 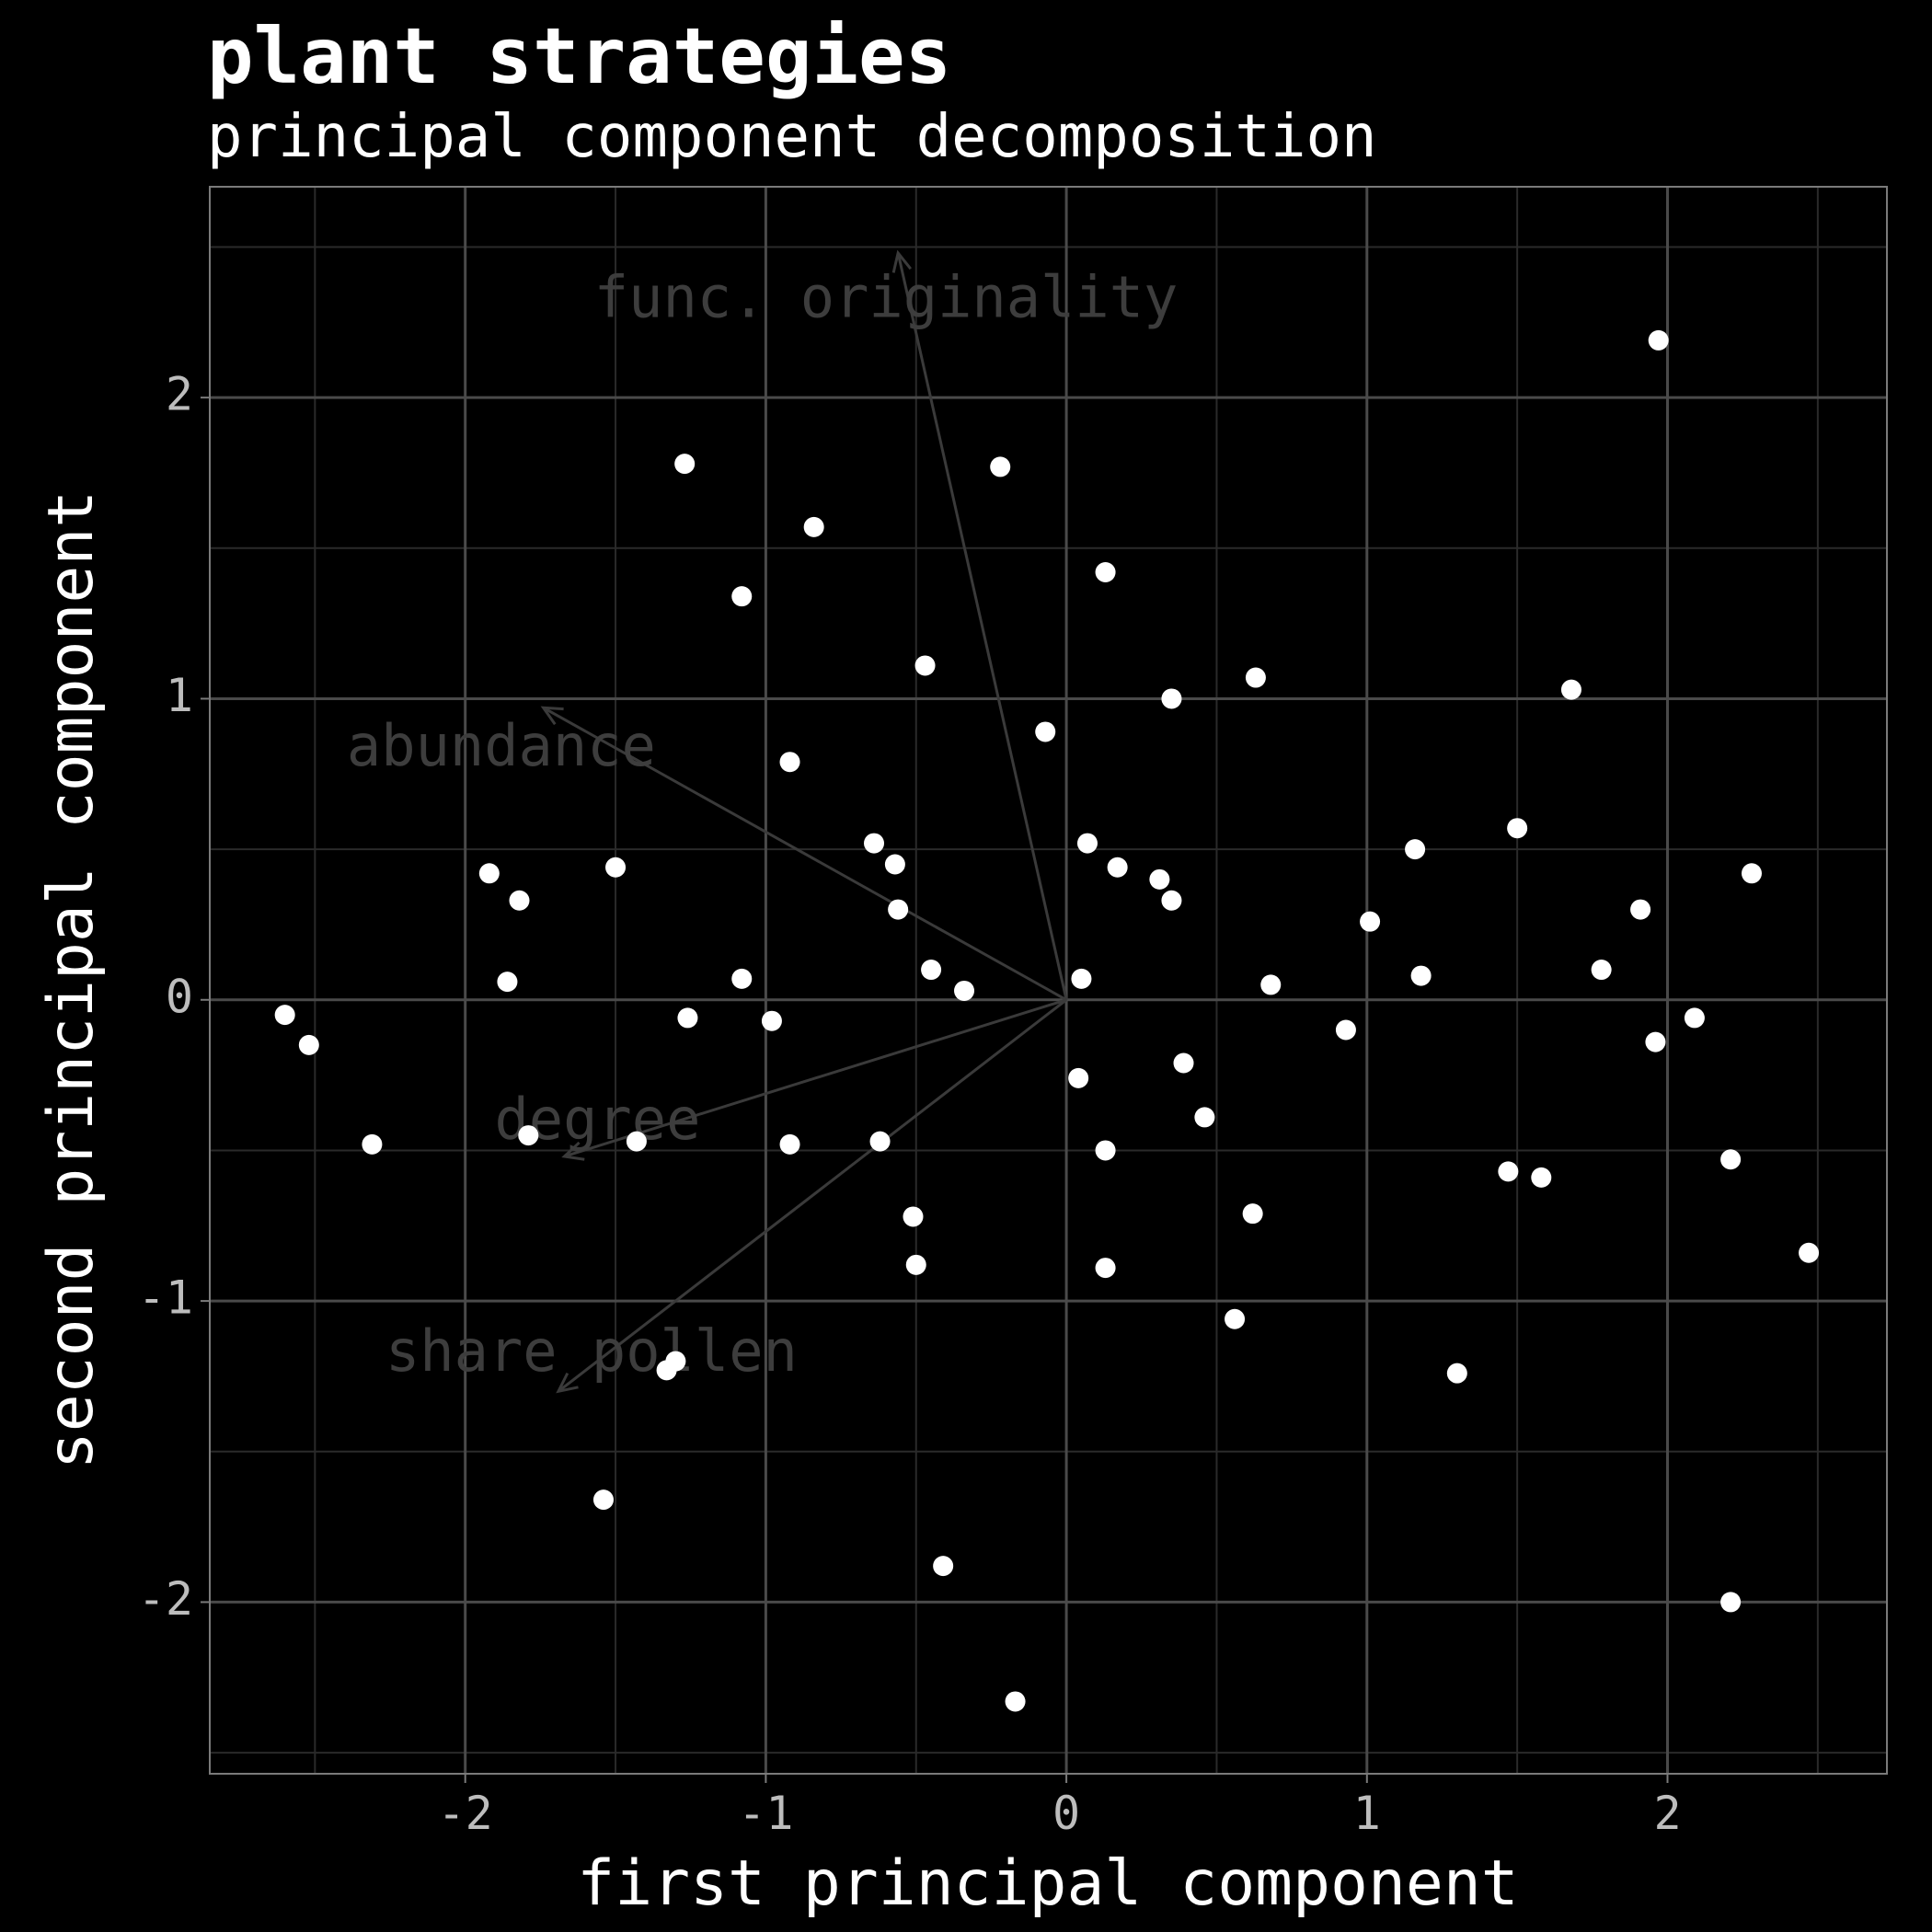 I want to click on loading-label: share pollen, so click(x=591, y=1351).